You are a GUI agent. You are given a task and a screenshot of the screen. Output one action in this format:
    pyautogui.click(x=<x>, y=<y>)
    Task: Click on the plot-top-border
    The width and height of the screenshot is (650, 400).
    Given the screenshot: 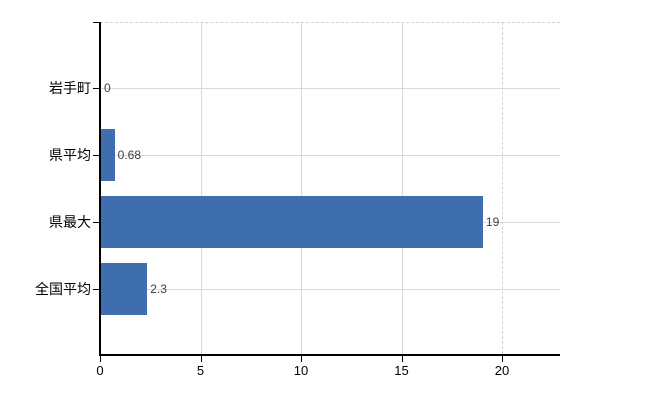 What is the action you would take?
    pyautogui.click(x=330, y=22)
    